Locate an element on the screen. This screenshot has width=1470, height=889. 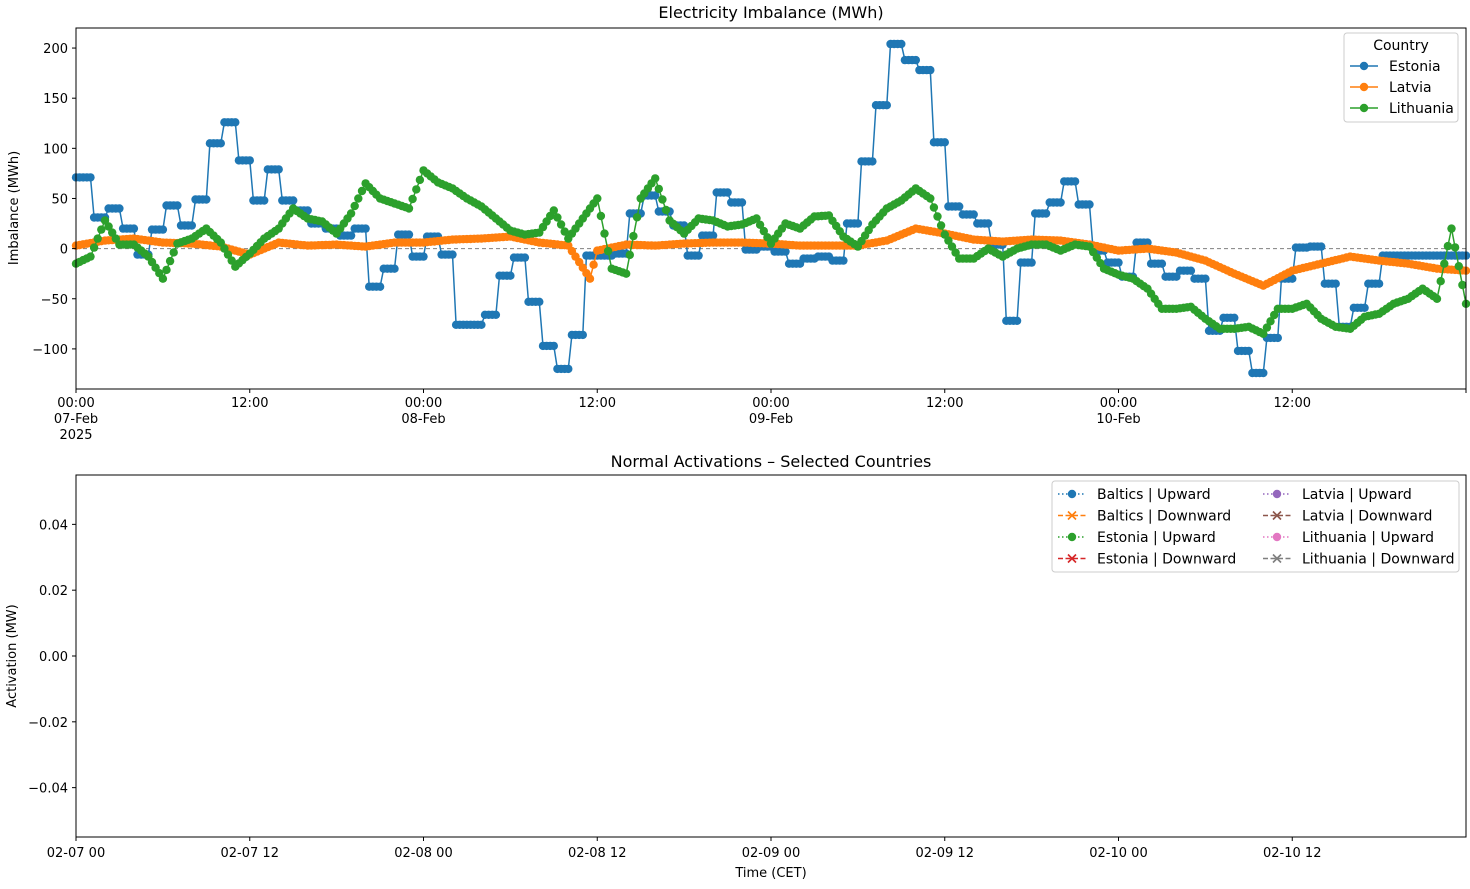
x-tick-label: 07-Feb is located at coordinates (76, 419).